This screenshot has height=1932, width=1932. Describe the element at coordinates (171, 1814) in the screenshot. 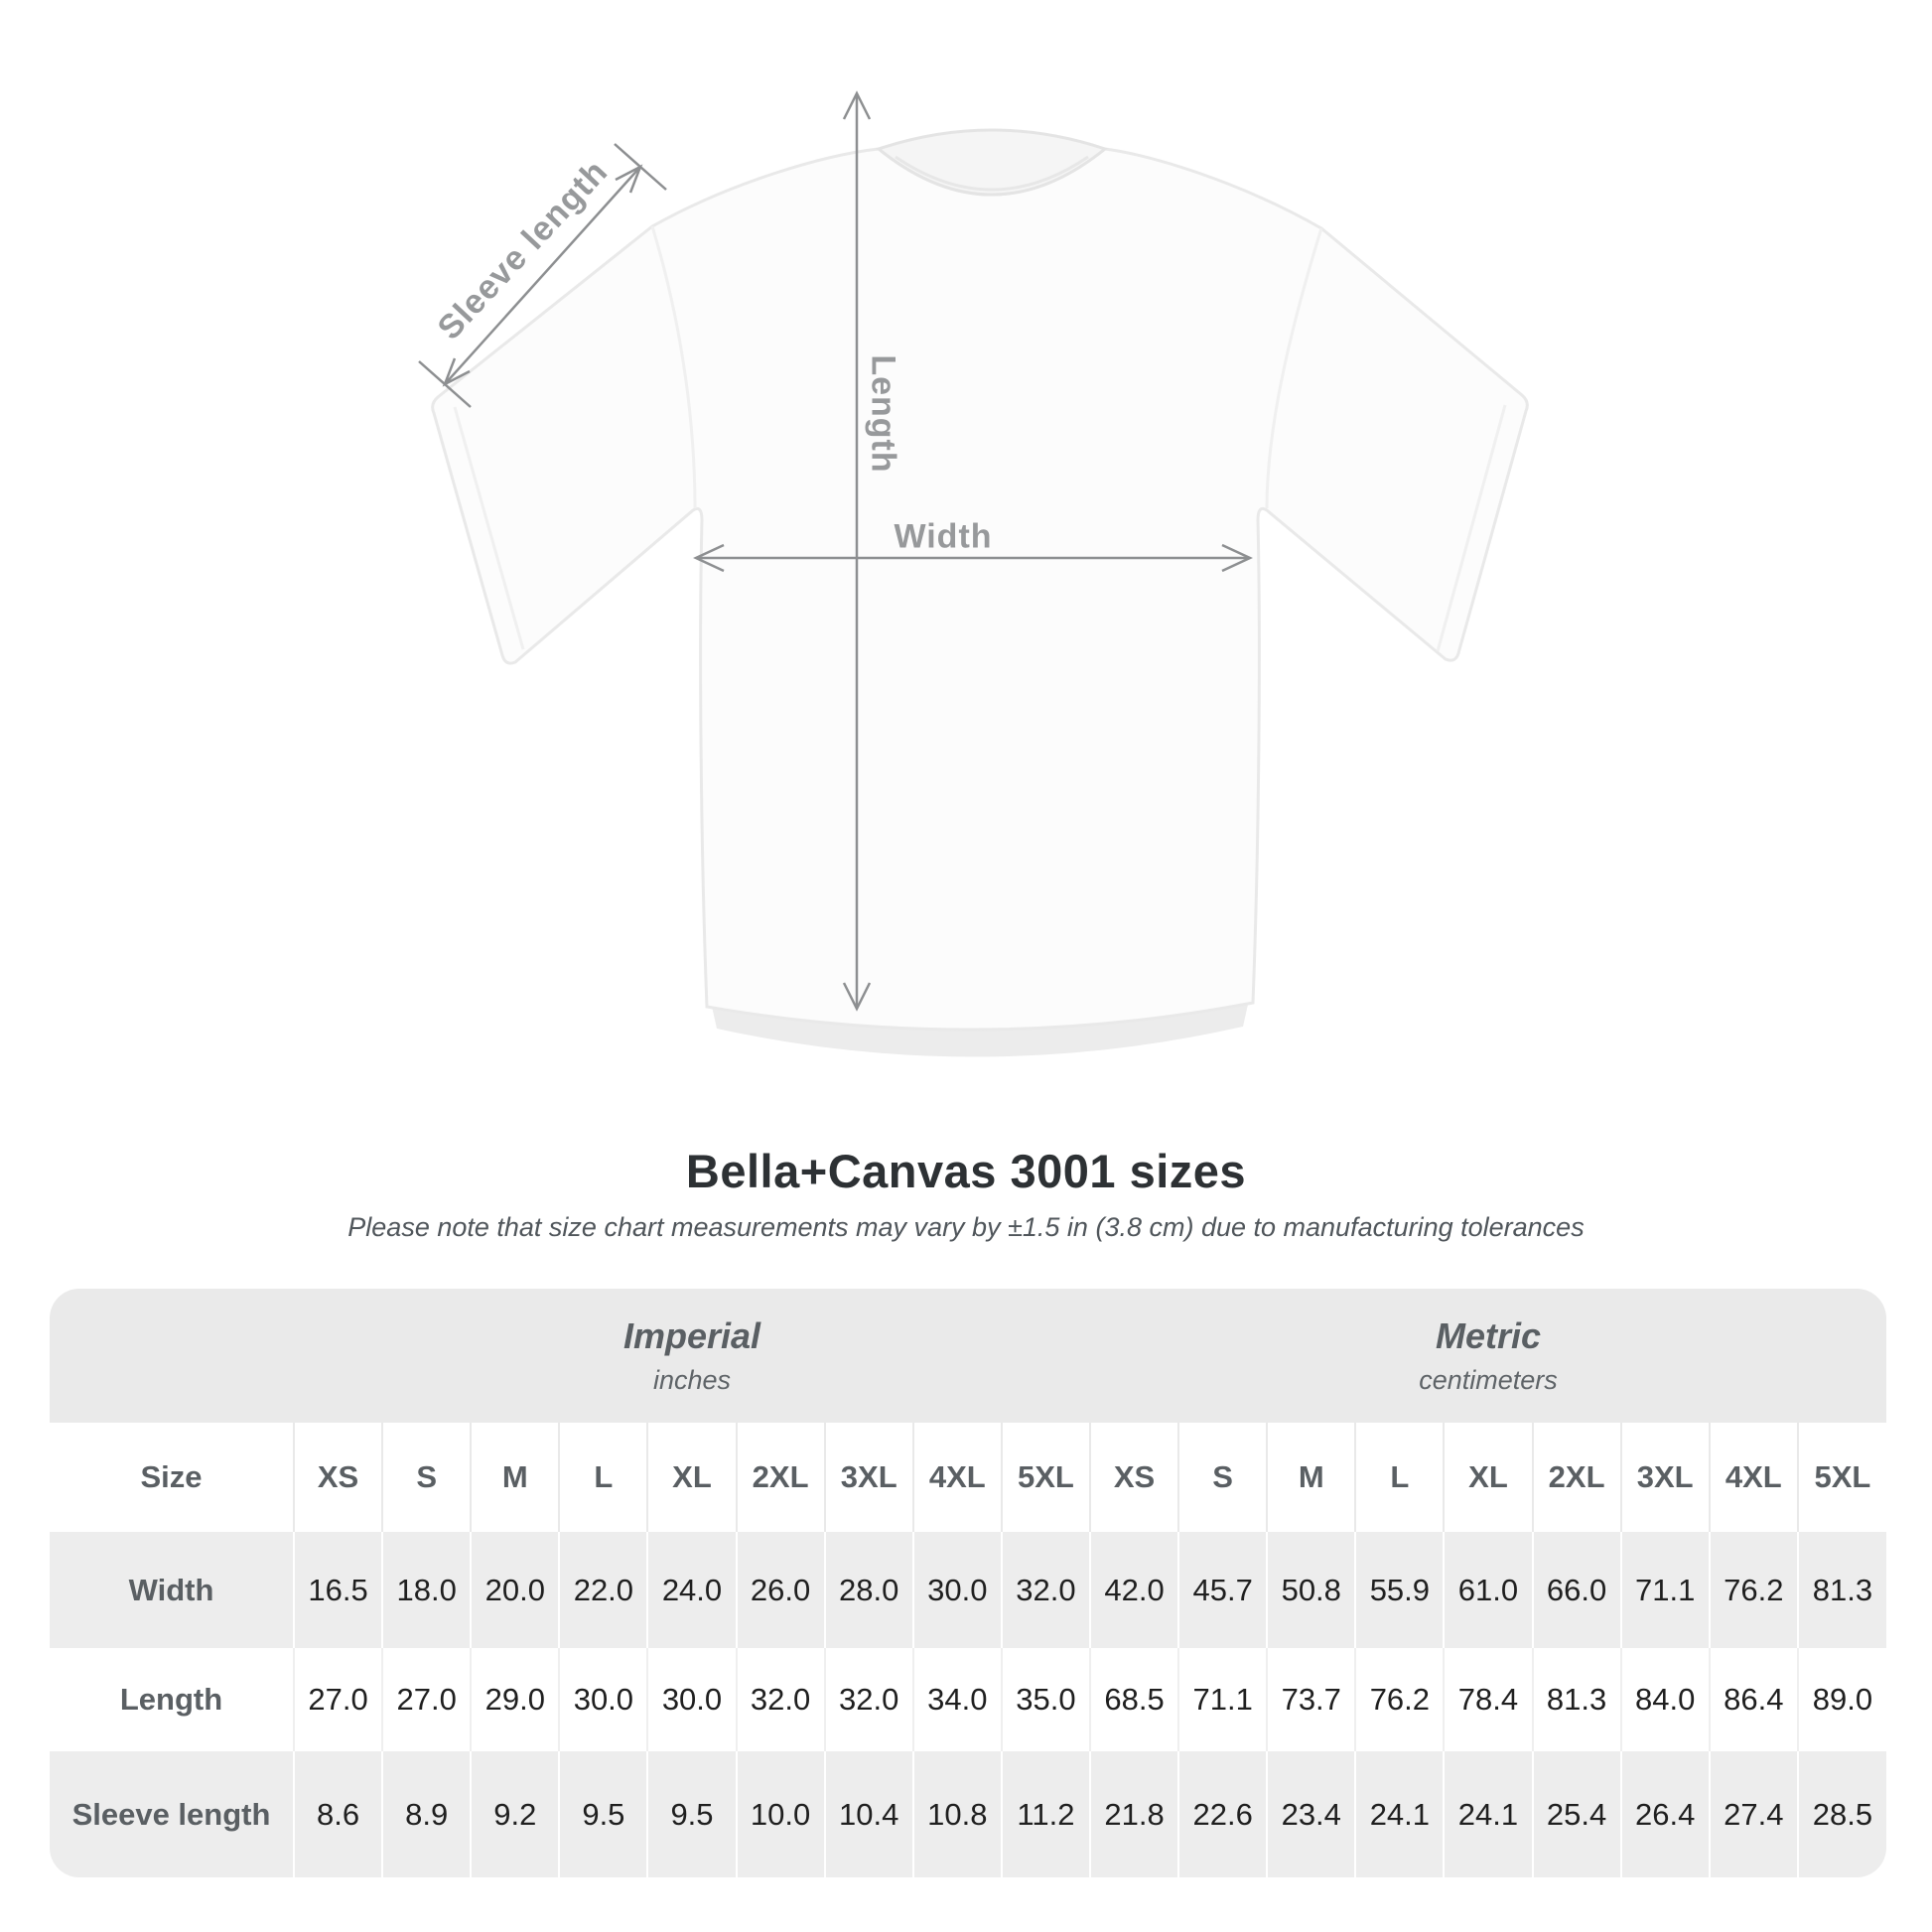

I see `row-label-sleeve-length: Sleeve length` at that location.